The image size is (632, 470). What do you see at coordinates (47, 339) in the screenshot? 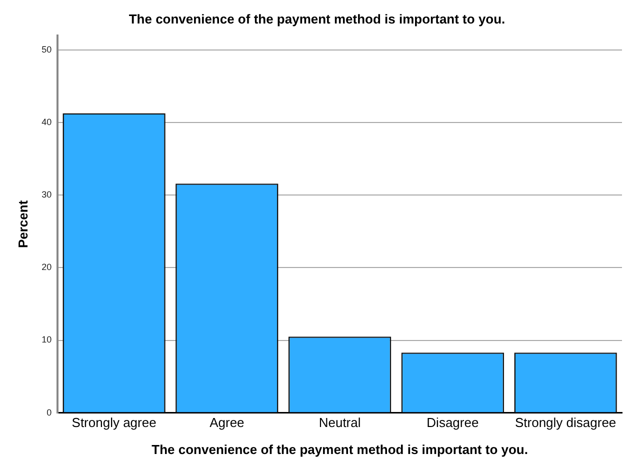
I see `y-tick-label: 10` at bounding box center [47, 339].